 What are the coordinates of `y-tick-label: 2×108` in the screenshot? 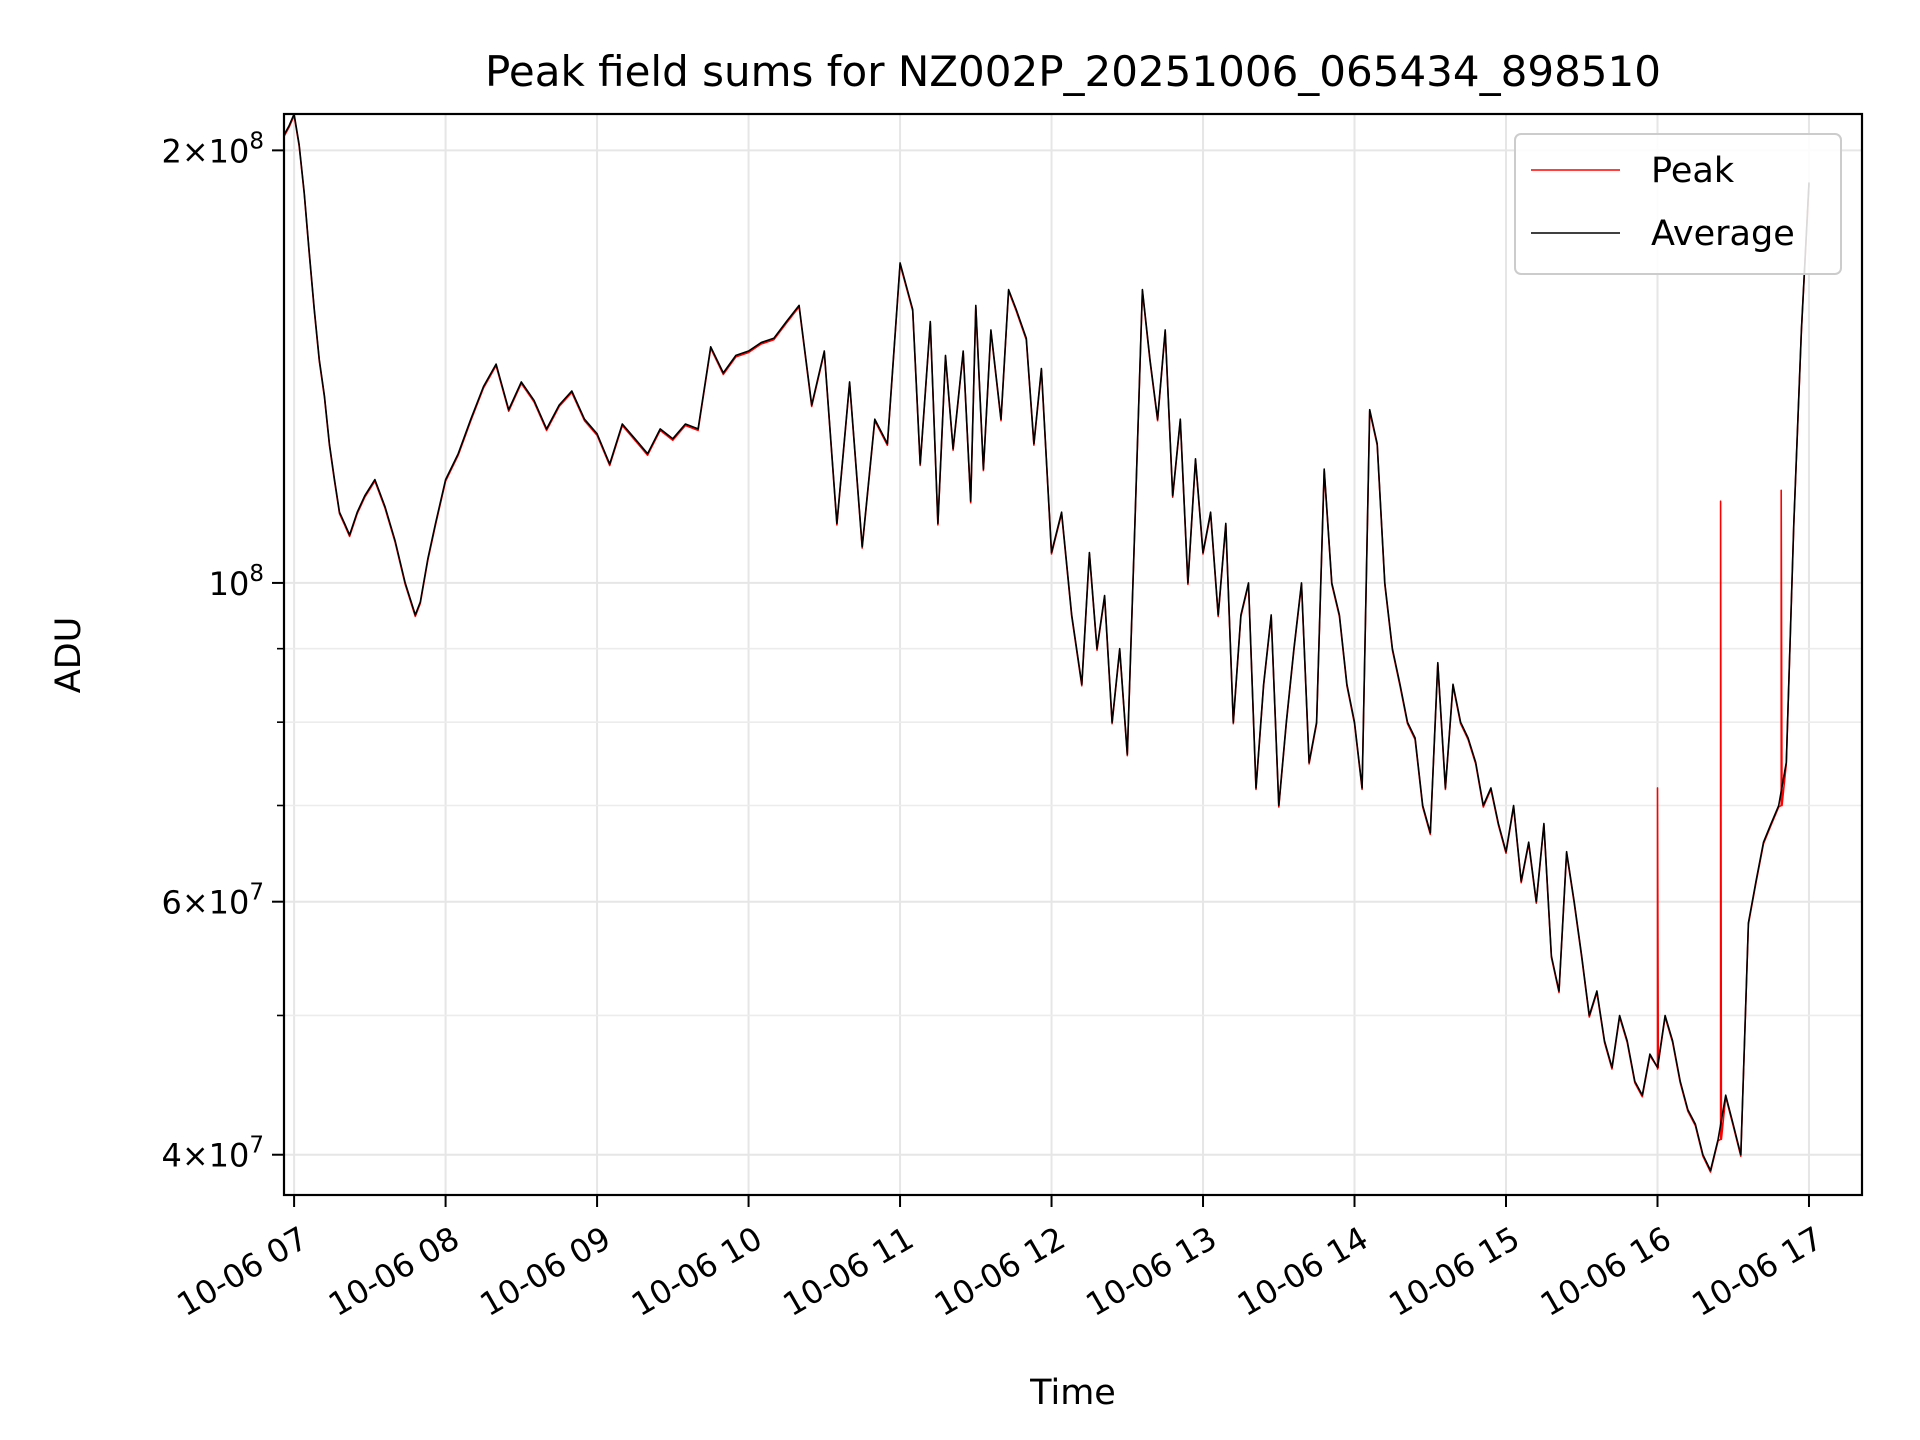 It's located at (212, 149).